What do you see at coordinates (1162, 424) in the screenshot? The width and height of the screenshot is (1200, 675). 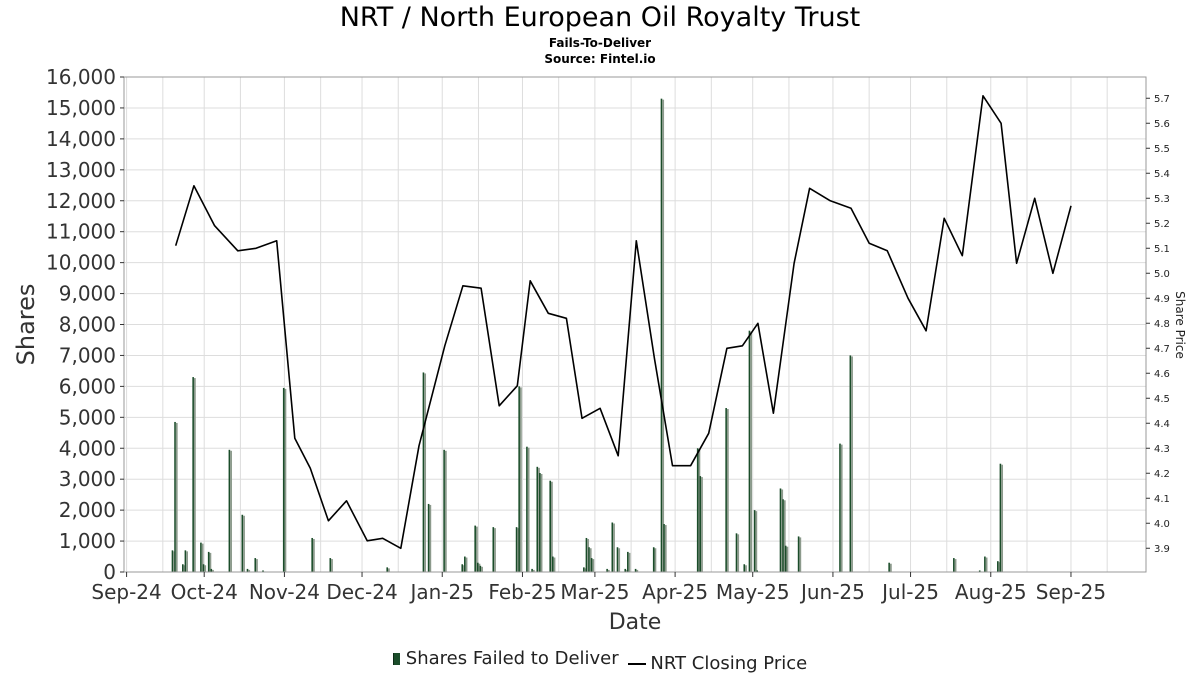 I see `y2-tick-label: 4.4` at bounding box center [1162, 424].